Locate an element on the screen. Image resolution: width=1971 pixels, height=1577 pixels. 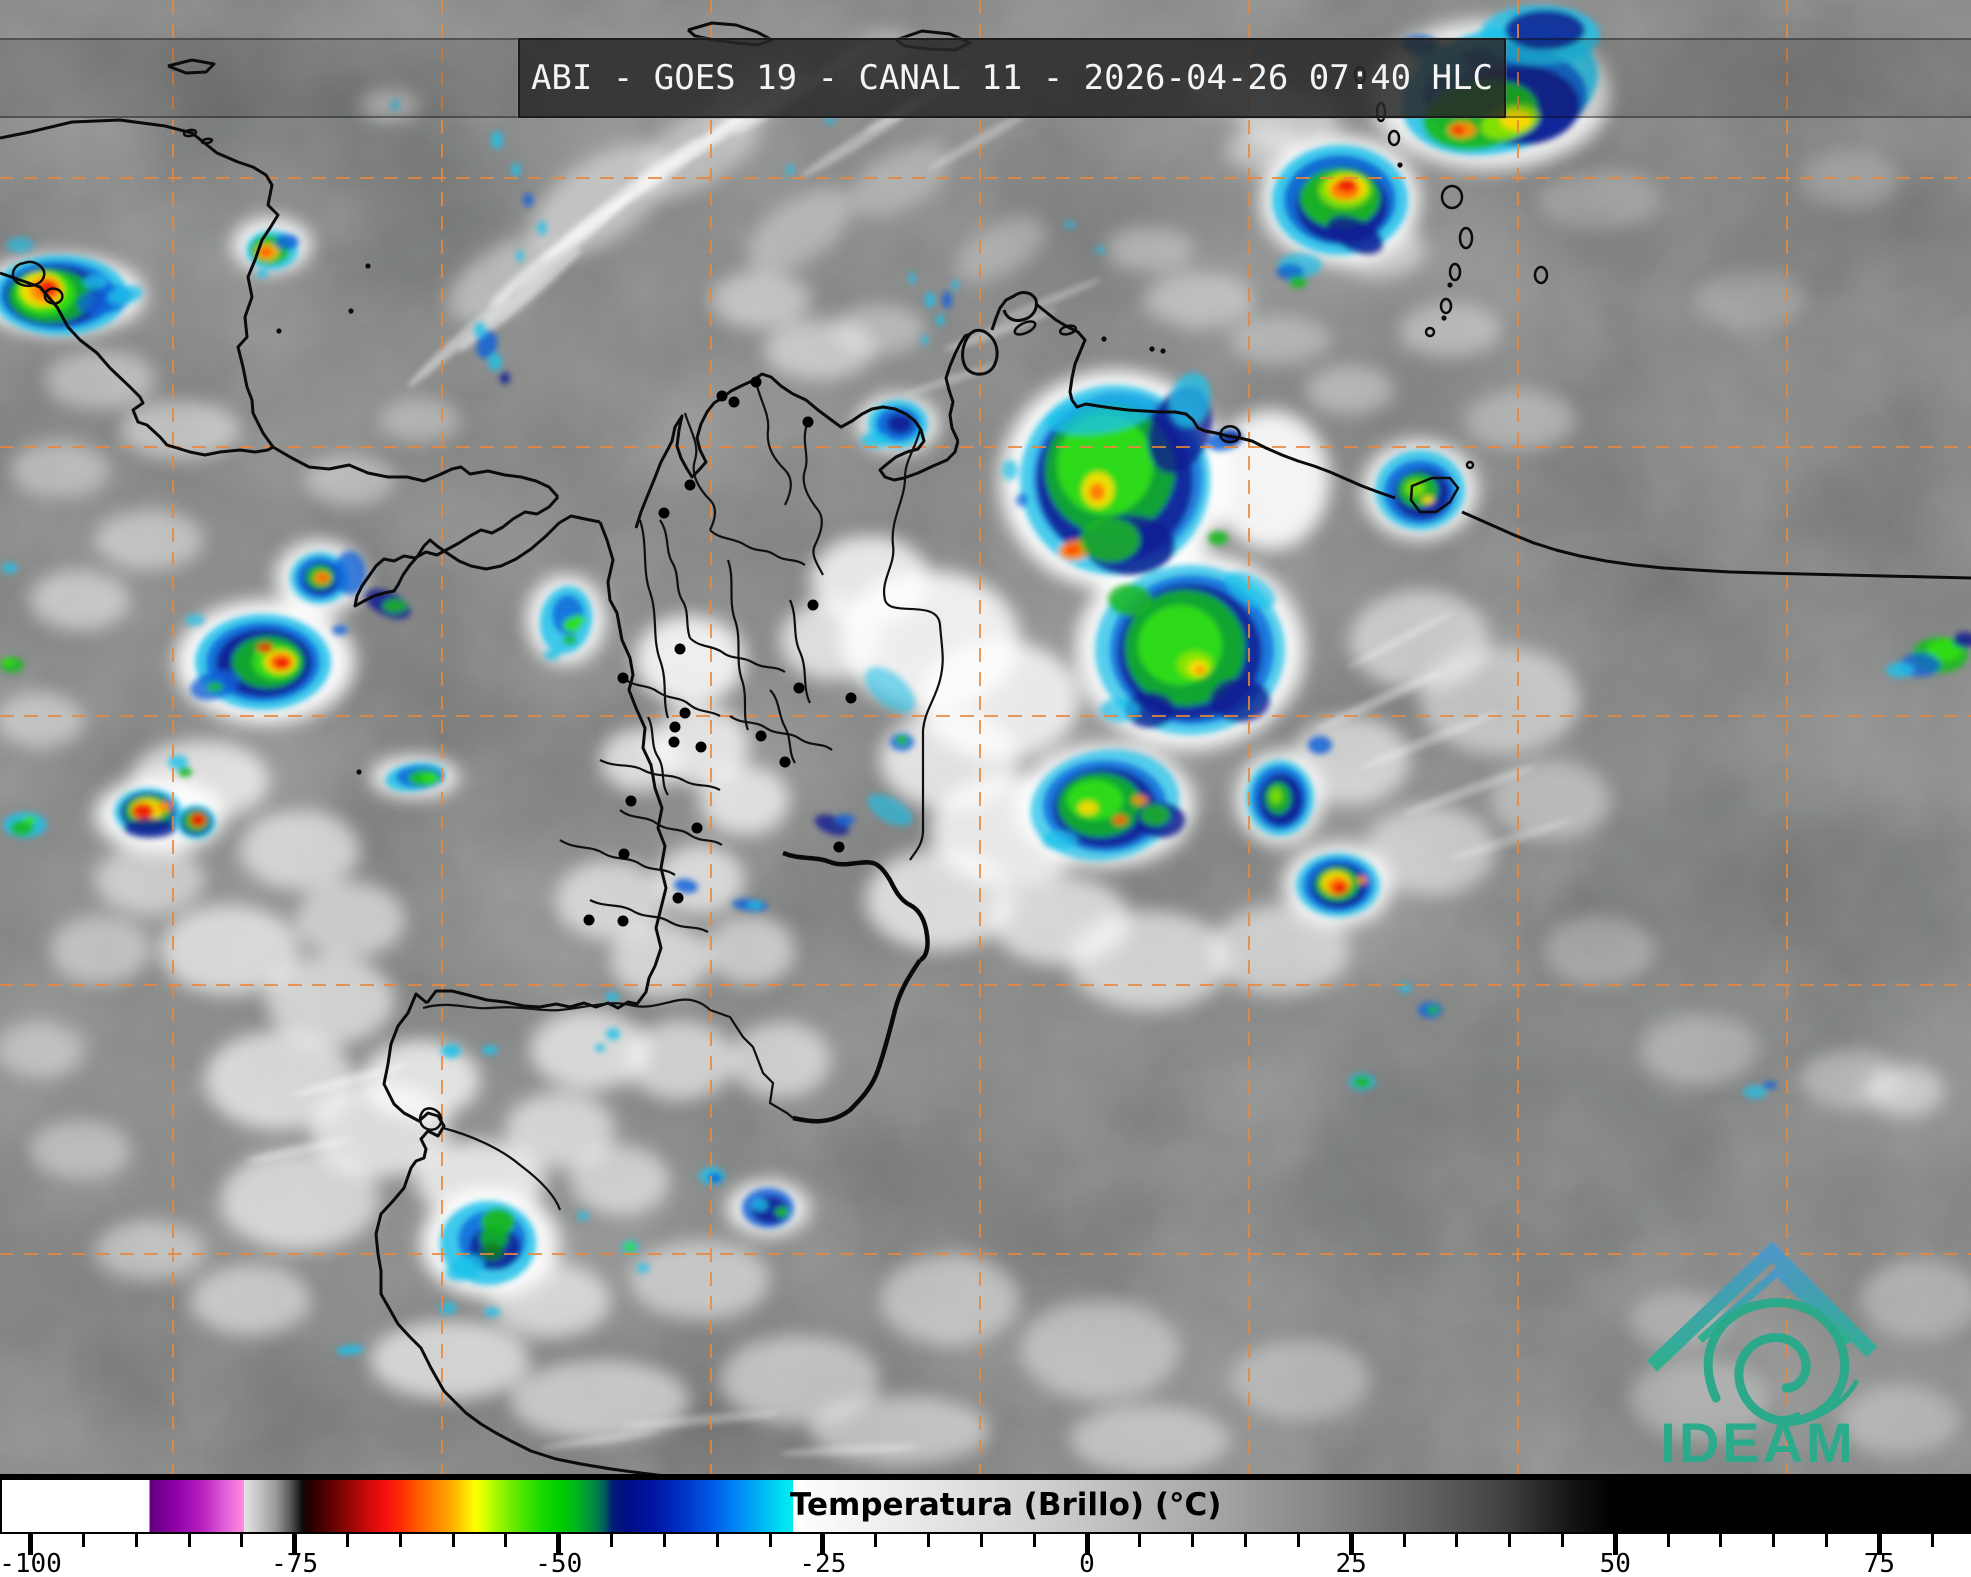
logo-spiral-leaf is located at coordinates (1777, 1415).